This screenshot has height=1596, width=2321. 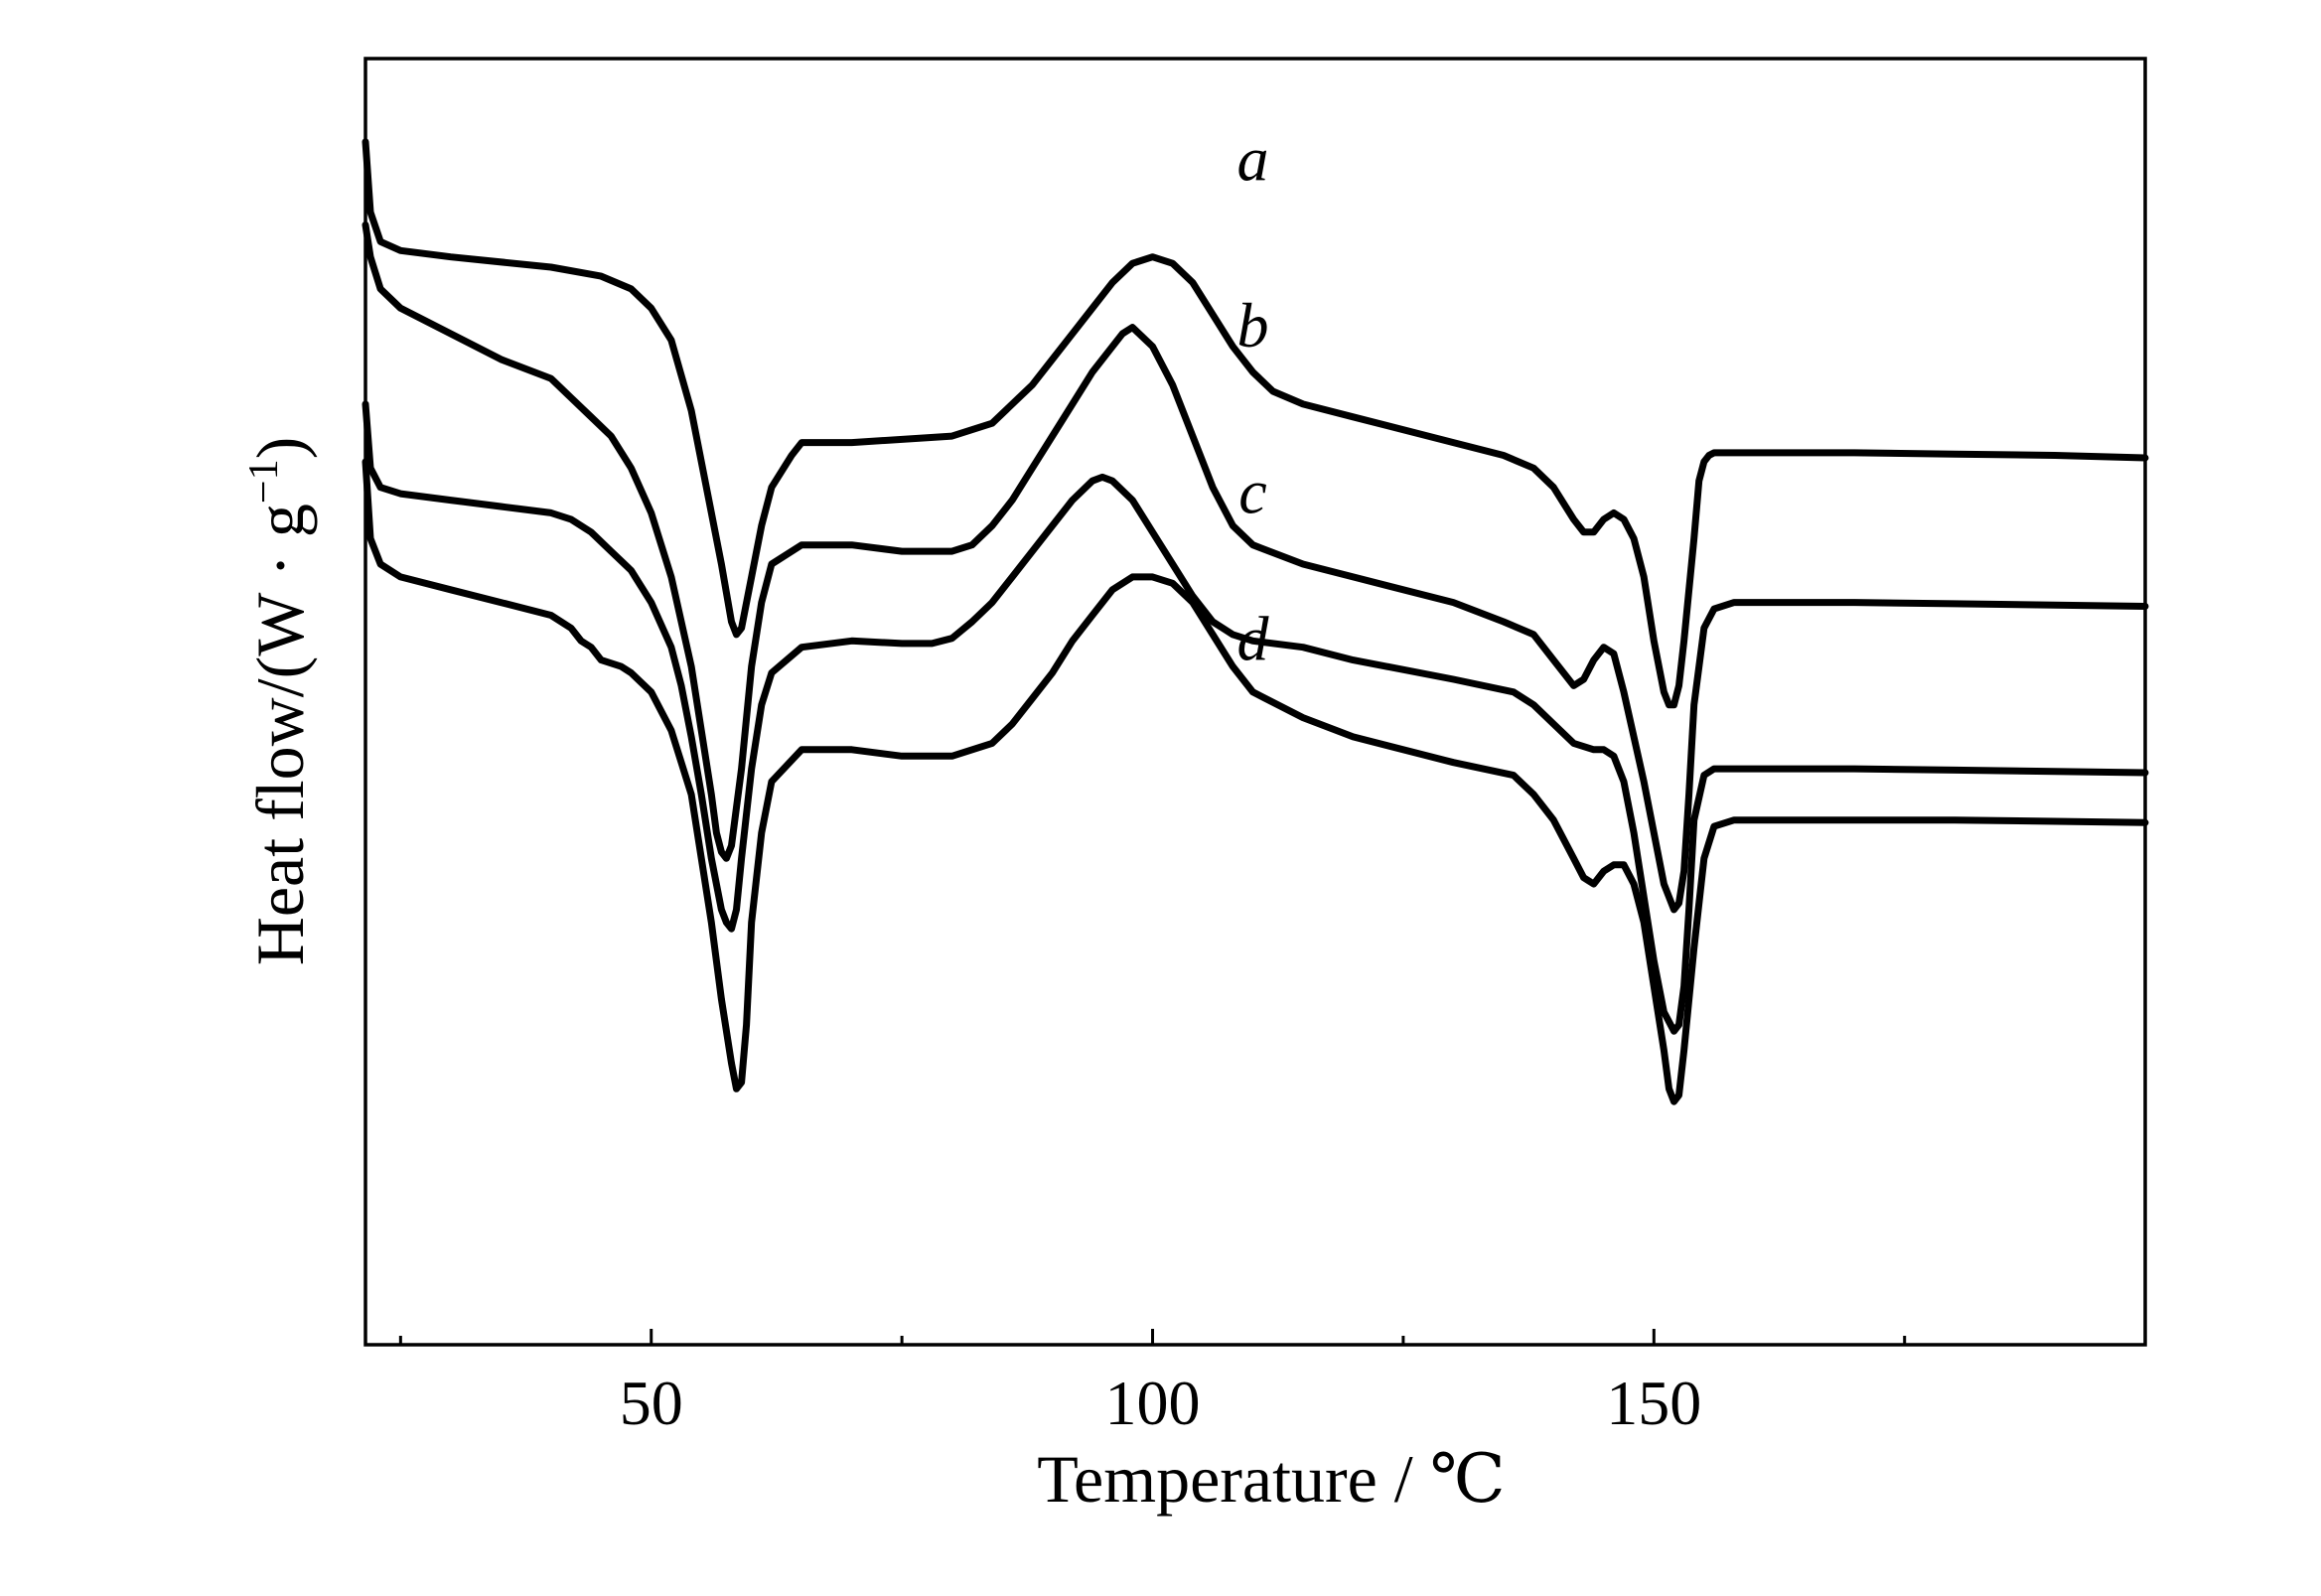 I want to click on curve-labels: a b c d, so click(x=1252, y=398).